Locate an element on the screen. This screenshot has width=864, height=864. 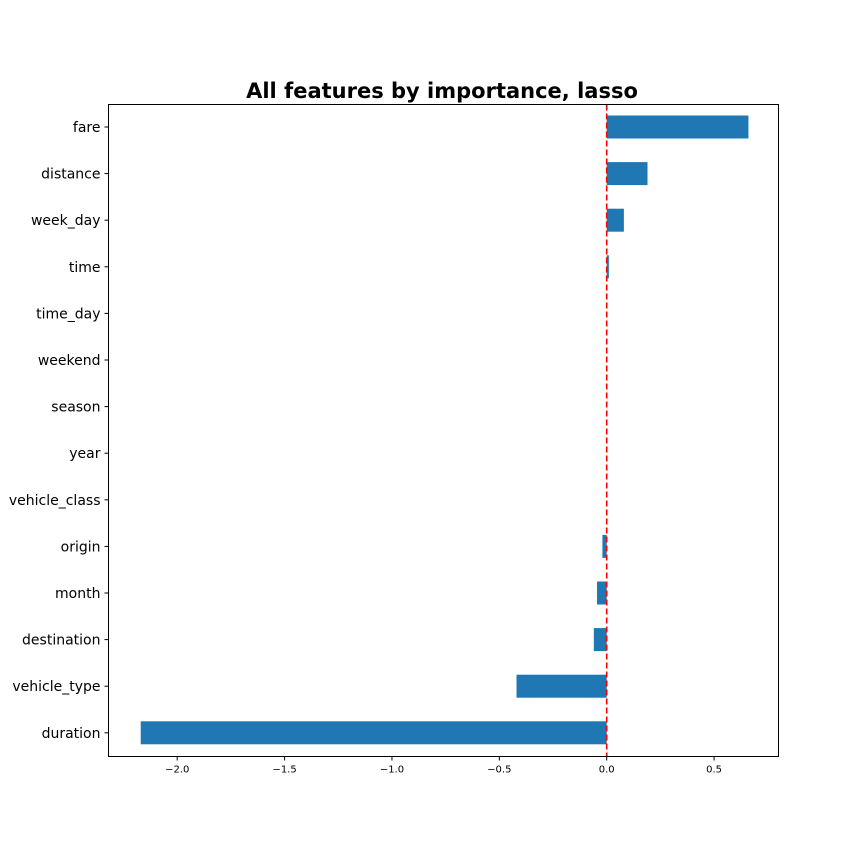
y-tick-label-week-day: week_day is located at coordinates (66, 221).